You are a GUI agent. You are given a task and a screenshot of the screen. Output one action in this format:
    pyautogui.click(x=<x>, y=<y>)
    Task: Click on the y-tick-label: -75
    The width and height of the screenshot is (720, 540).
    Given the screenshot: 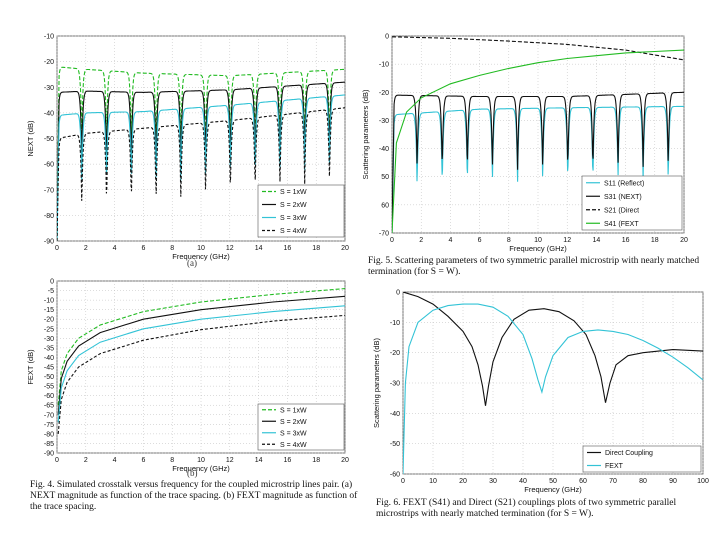 What is the action you would take?
    pyautogui.click(x=49, y=425)
    